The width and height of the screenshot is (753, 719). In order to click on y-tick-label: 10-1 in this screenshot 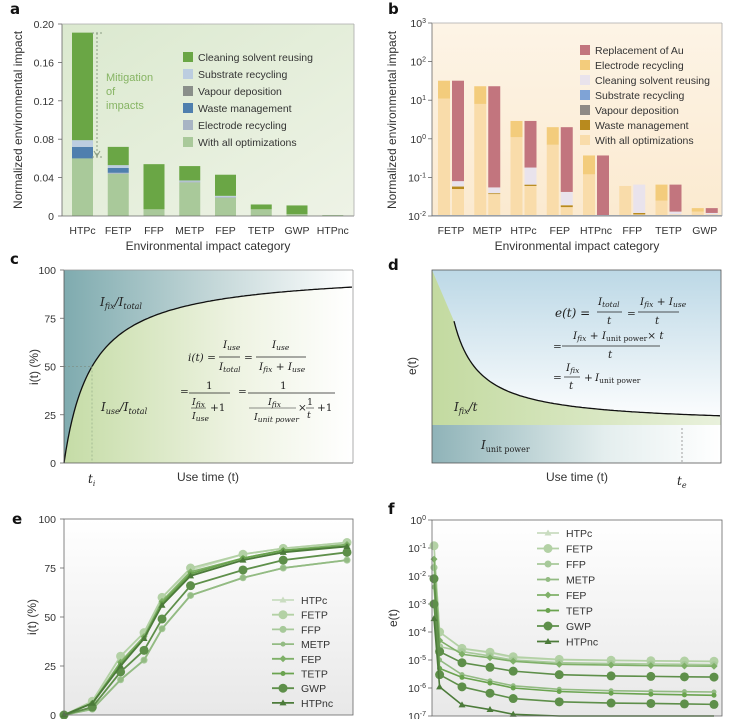, I will do `click(417, 178)`.